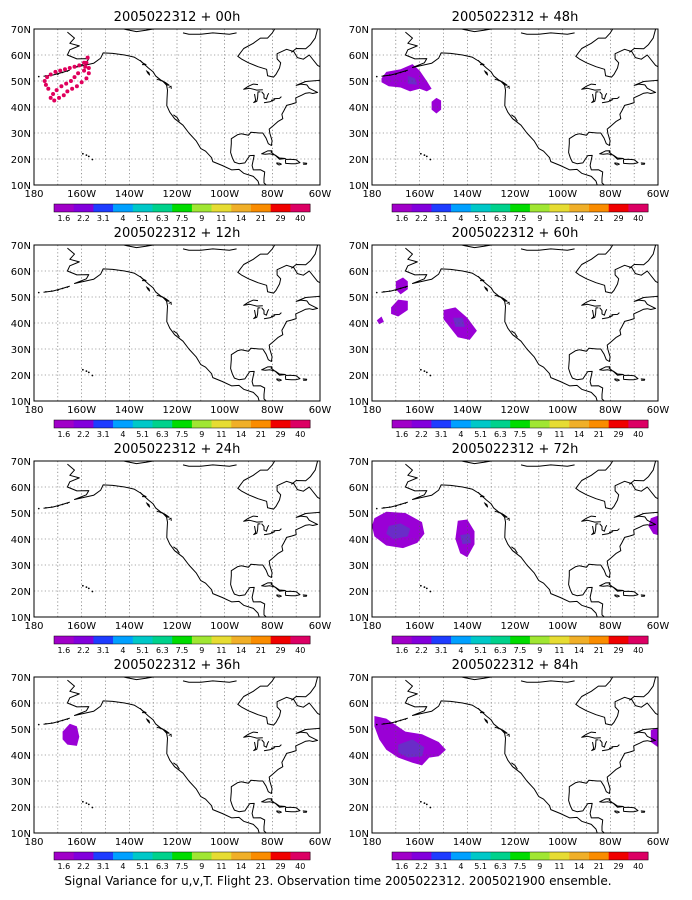 The width and height of the screenshot is (692, 900). I want to click on lat-tick-label: 30N, so click(21, 566).